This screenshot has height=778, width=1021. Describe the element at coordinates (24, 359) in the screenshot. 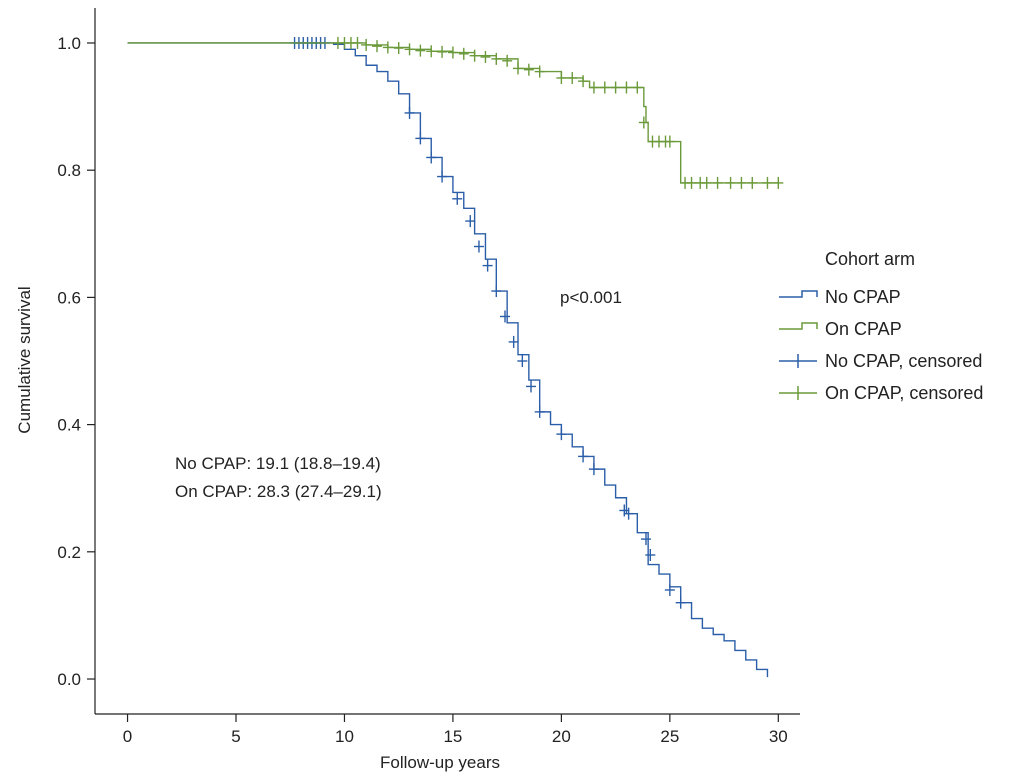

I see `y-axis-title: Cumulative survival` at that location.